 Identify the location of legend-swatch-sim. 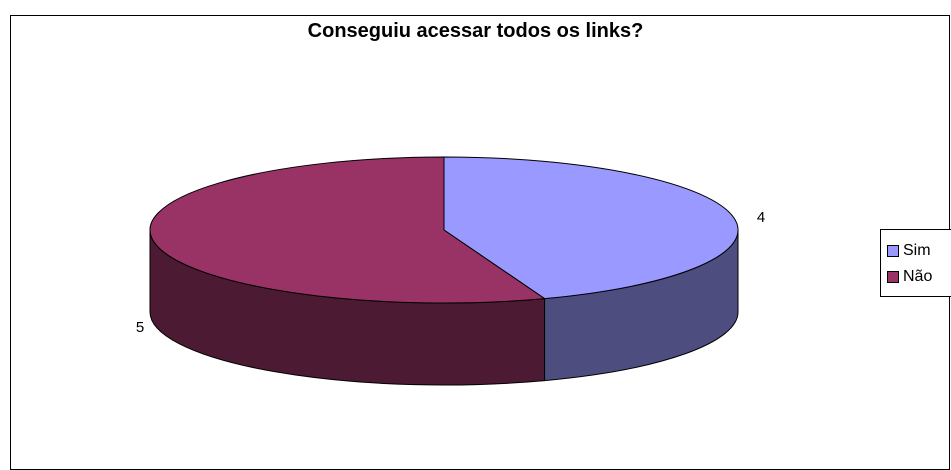
(893, 251).